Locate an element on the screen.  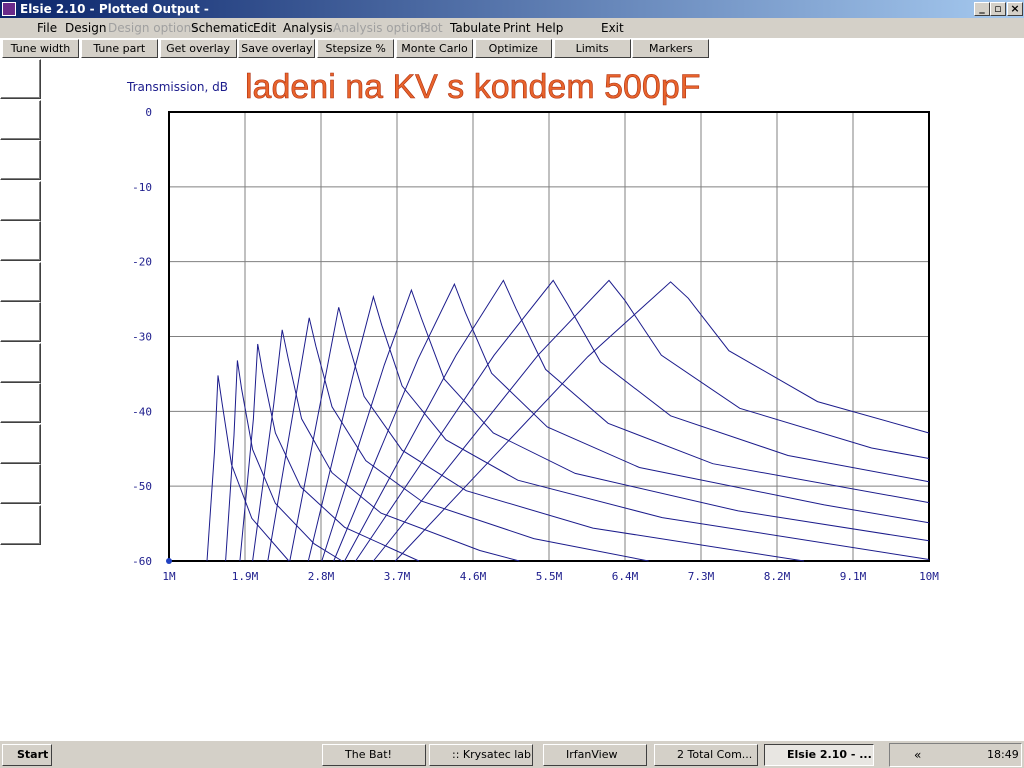
x-tick-label: 7.3M is located at coordinates (701, 576).